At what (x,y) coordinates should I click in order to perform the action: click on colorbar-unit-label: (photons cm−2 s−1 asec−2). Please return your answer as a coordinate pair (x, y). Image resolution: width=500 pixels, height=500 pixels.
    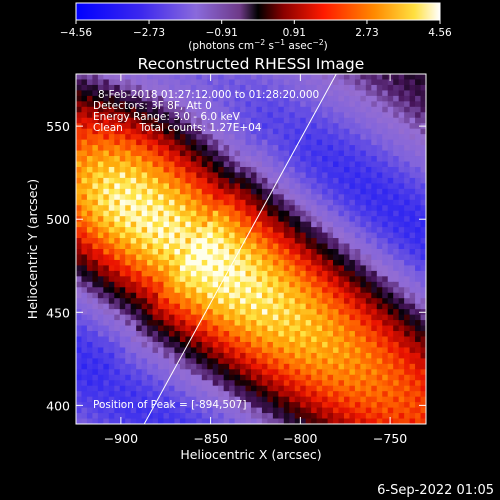
    Looking at the image, I should click on (257, 45).